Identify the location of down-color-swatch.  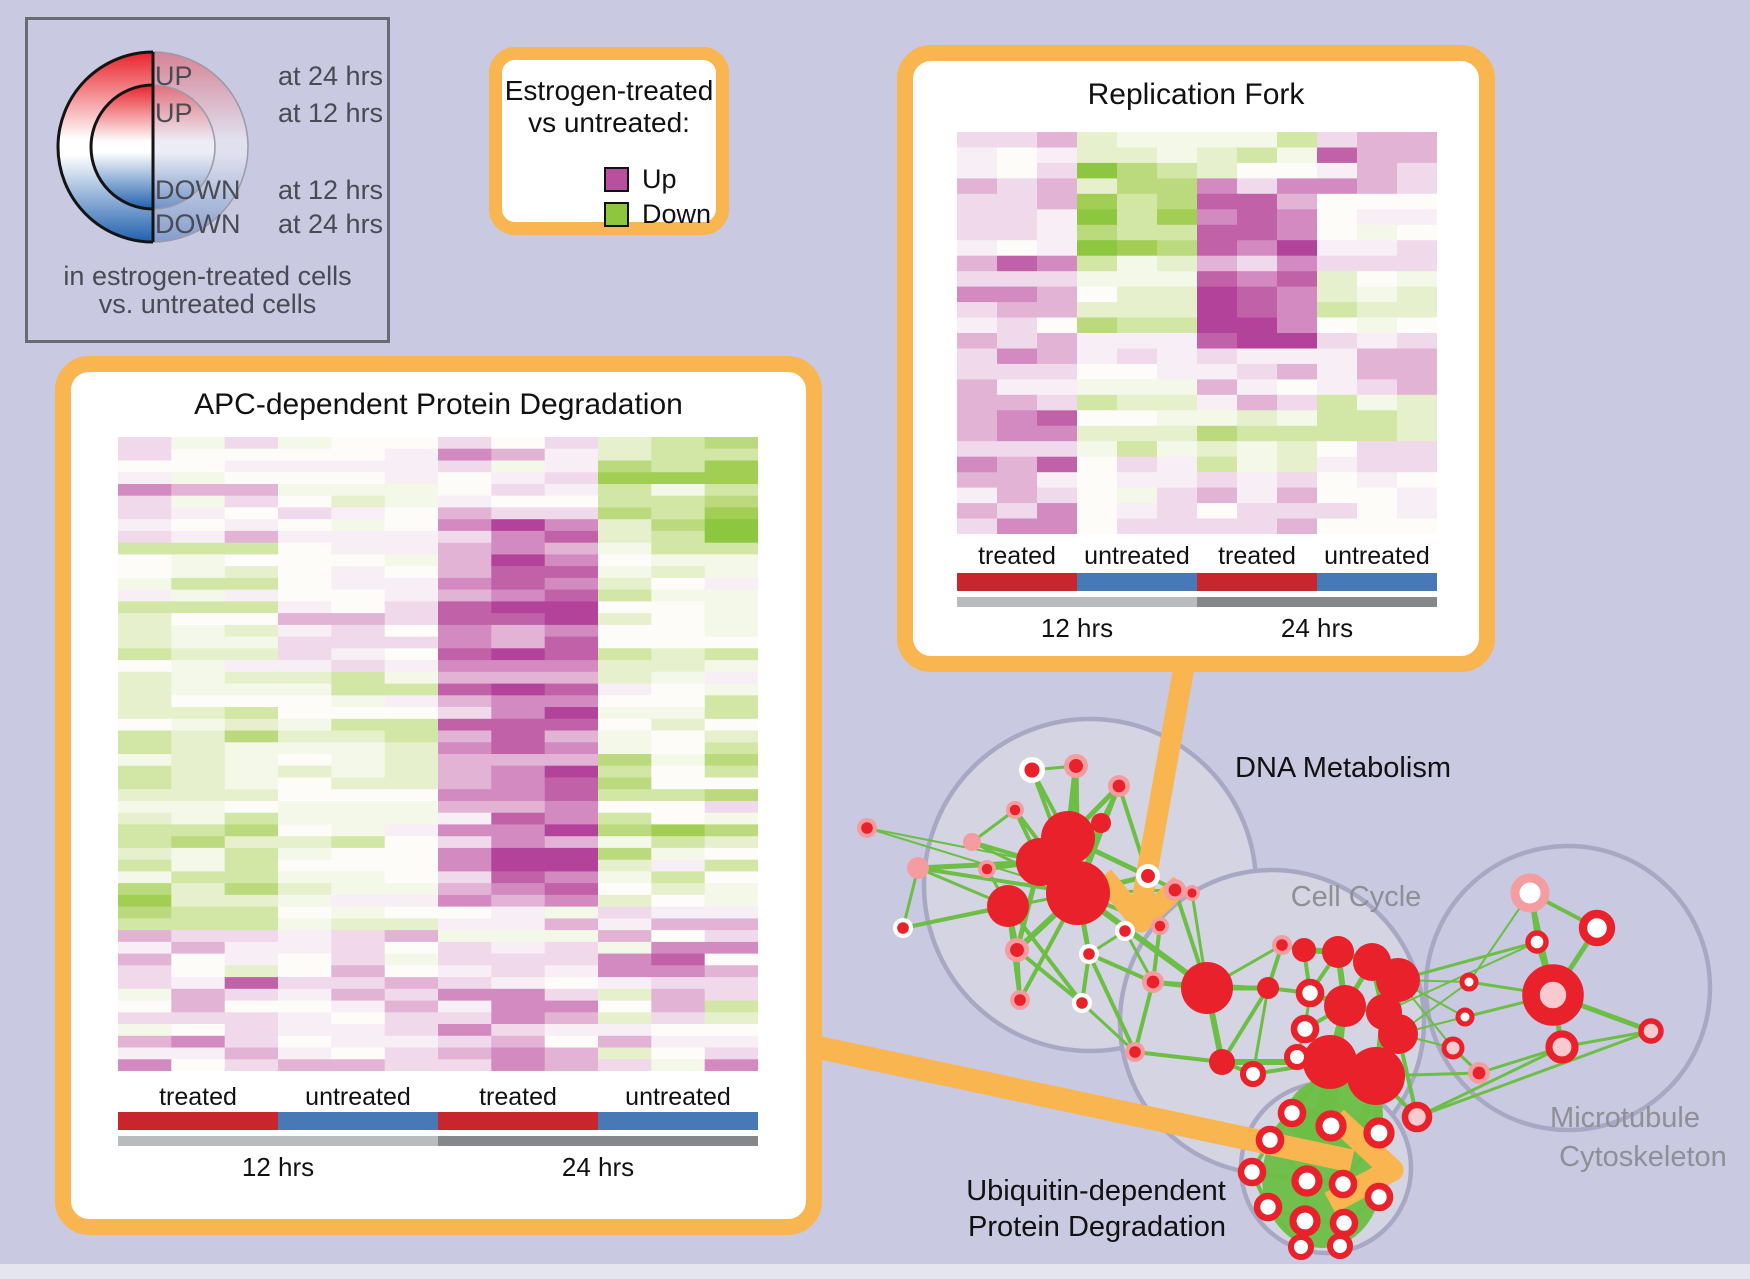
(616, 214).